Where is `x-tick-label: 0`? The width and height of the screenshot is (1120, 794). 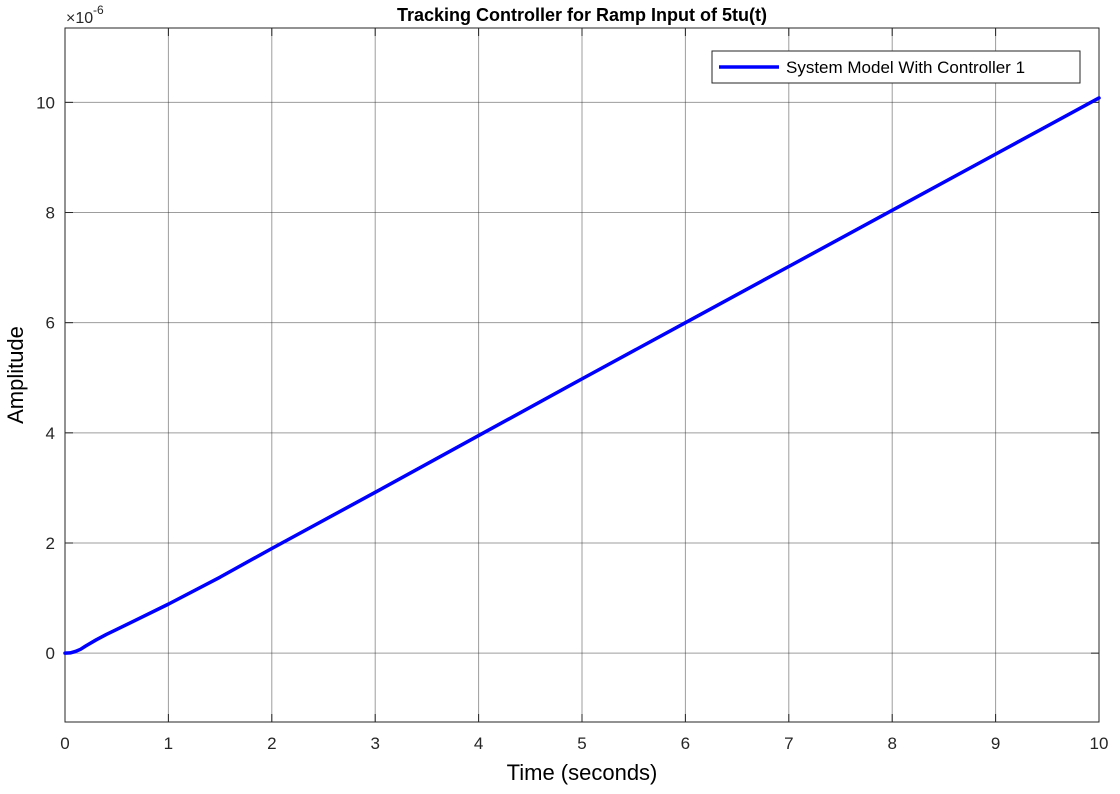 x-tick-label: 0 is located at coordinates (64, 743).